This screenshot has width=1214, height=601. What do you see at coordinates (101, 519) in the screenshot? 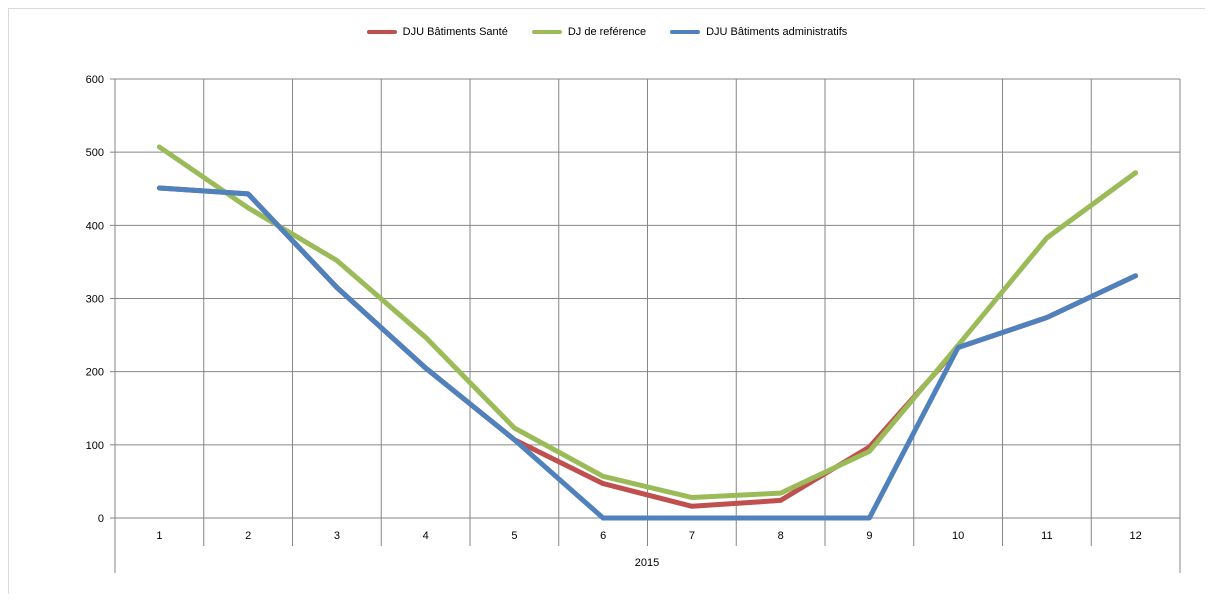
I see `y-tick-label: 0` at bounding box center [101, 519].